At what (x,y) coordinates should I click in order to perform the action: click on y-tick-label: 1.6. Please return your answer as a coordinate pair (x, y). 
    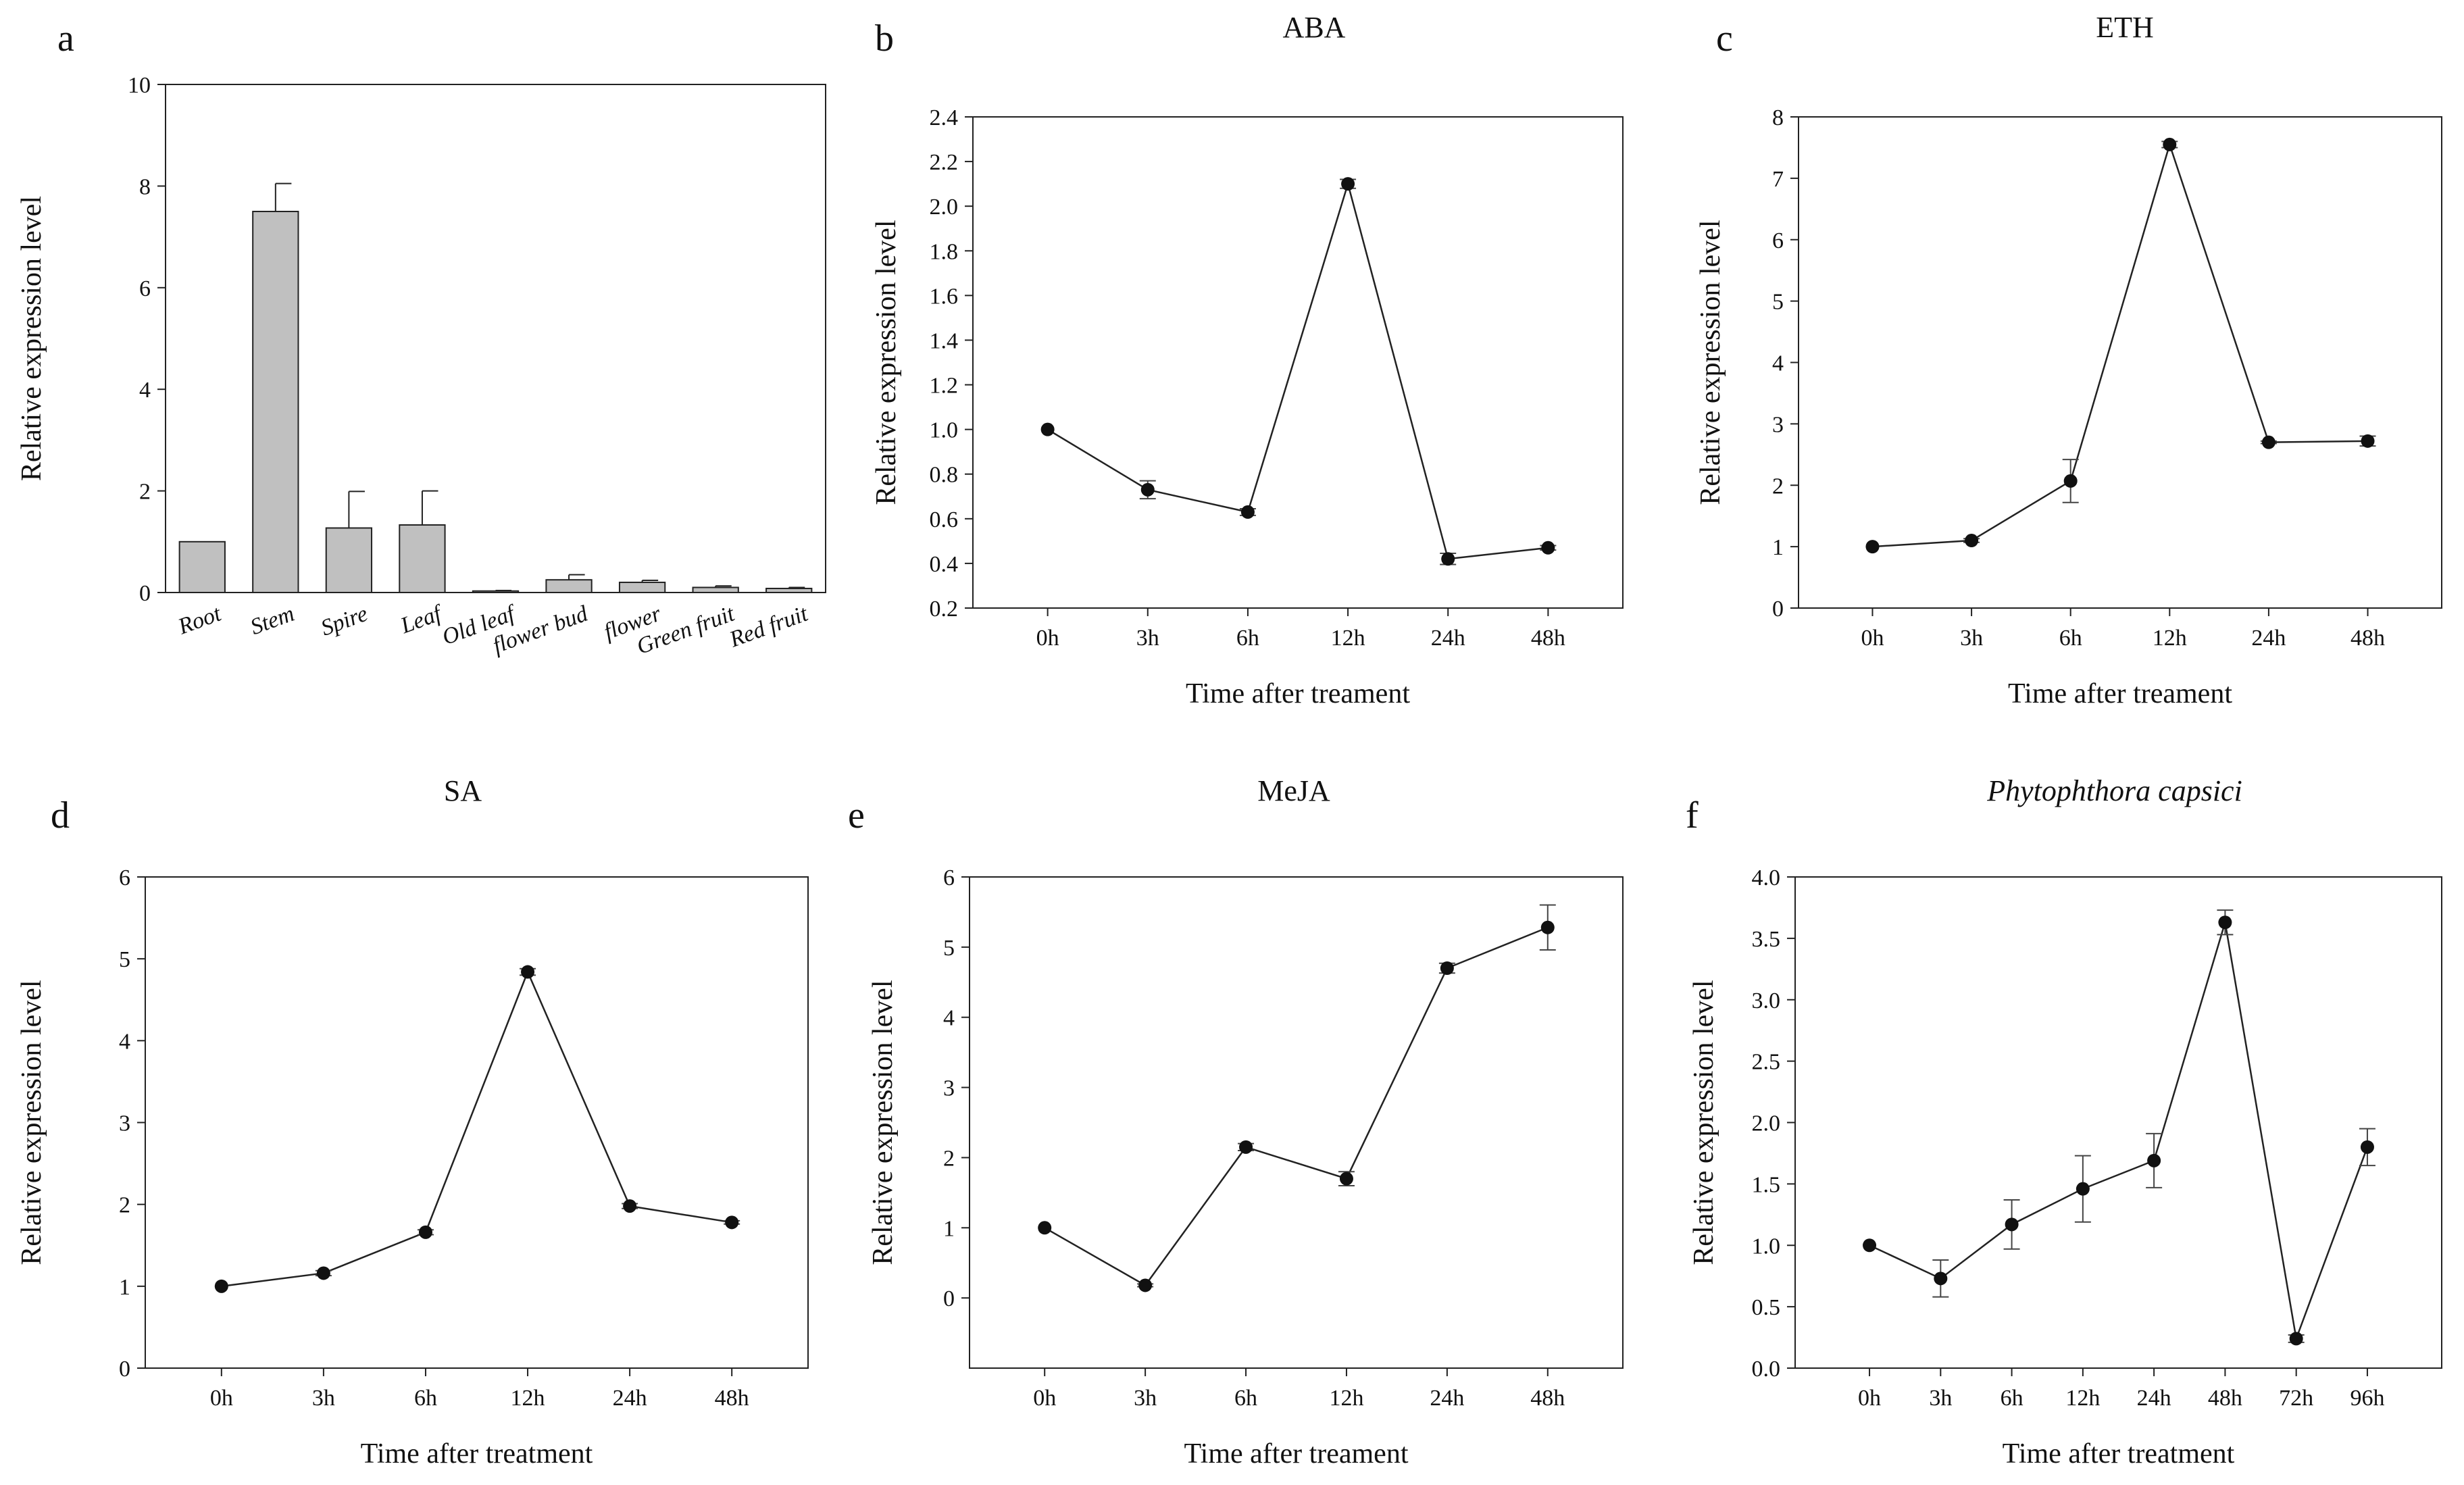
    Looking at the image, I should click on (945, 296).